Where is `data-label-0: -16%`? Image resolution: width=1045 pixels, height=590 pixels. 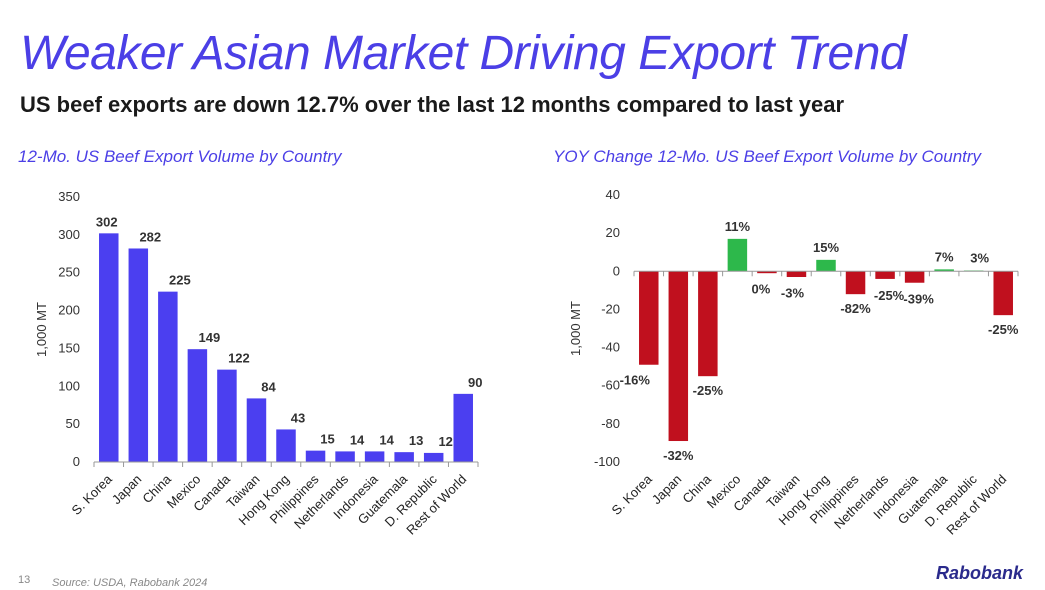 data-label-0: -16% is located at coordinates (635, 380).